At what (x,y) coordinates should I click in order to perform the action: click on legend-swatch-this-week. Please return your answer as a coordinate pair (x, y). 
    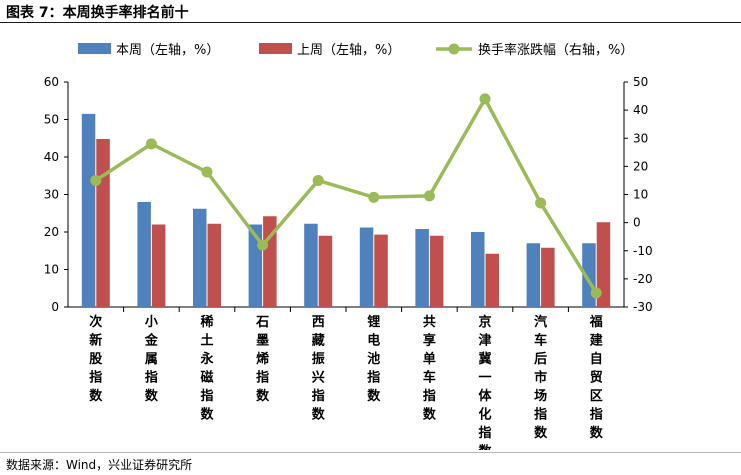
    Looking at the image, I should click on (94, 48).